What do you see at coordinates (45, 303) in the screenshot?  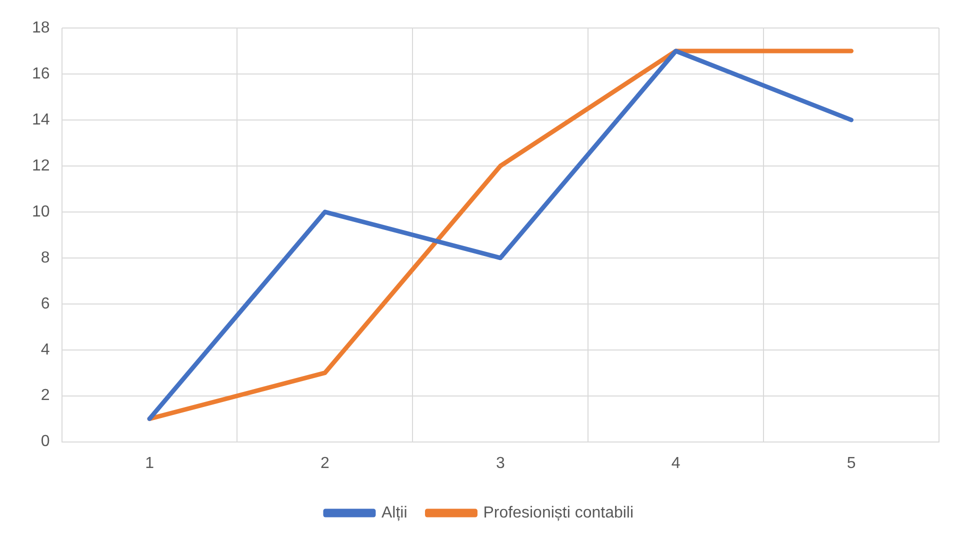 I see `y-tick-label: 6` at bounding box center [45, 303].